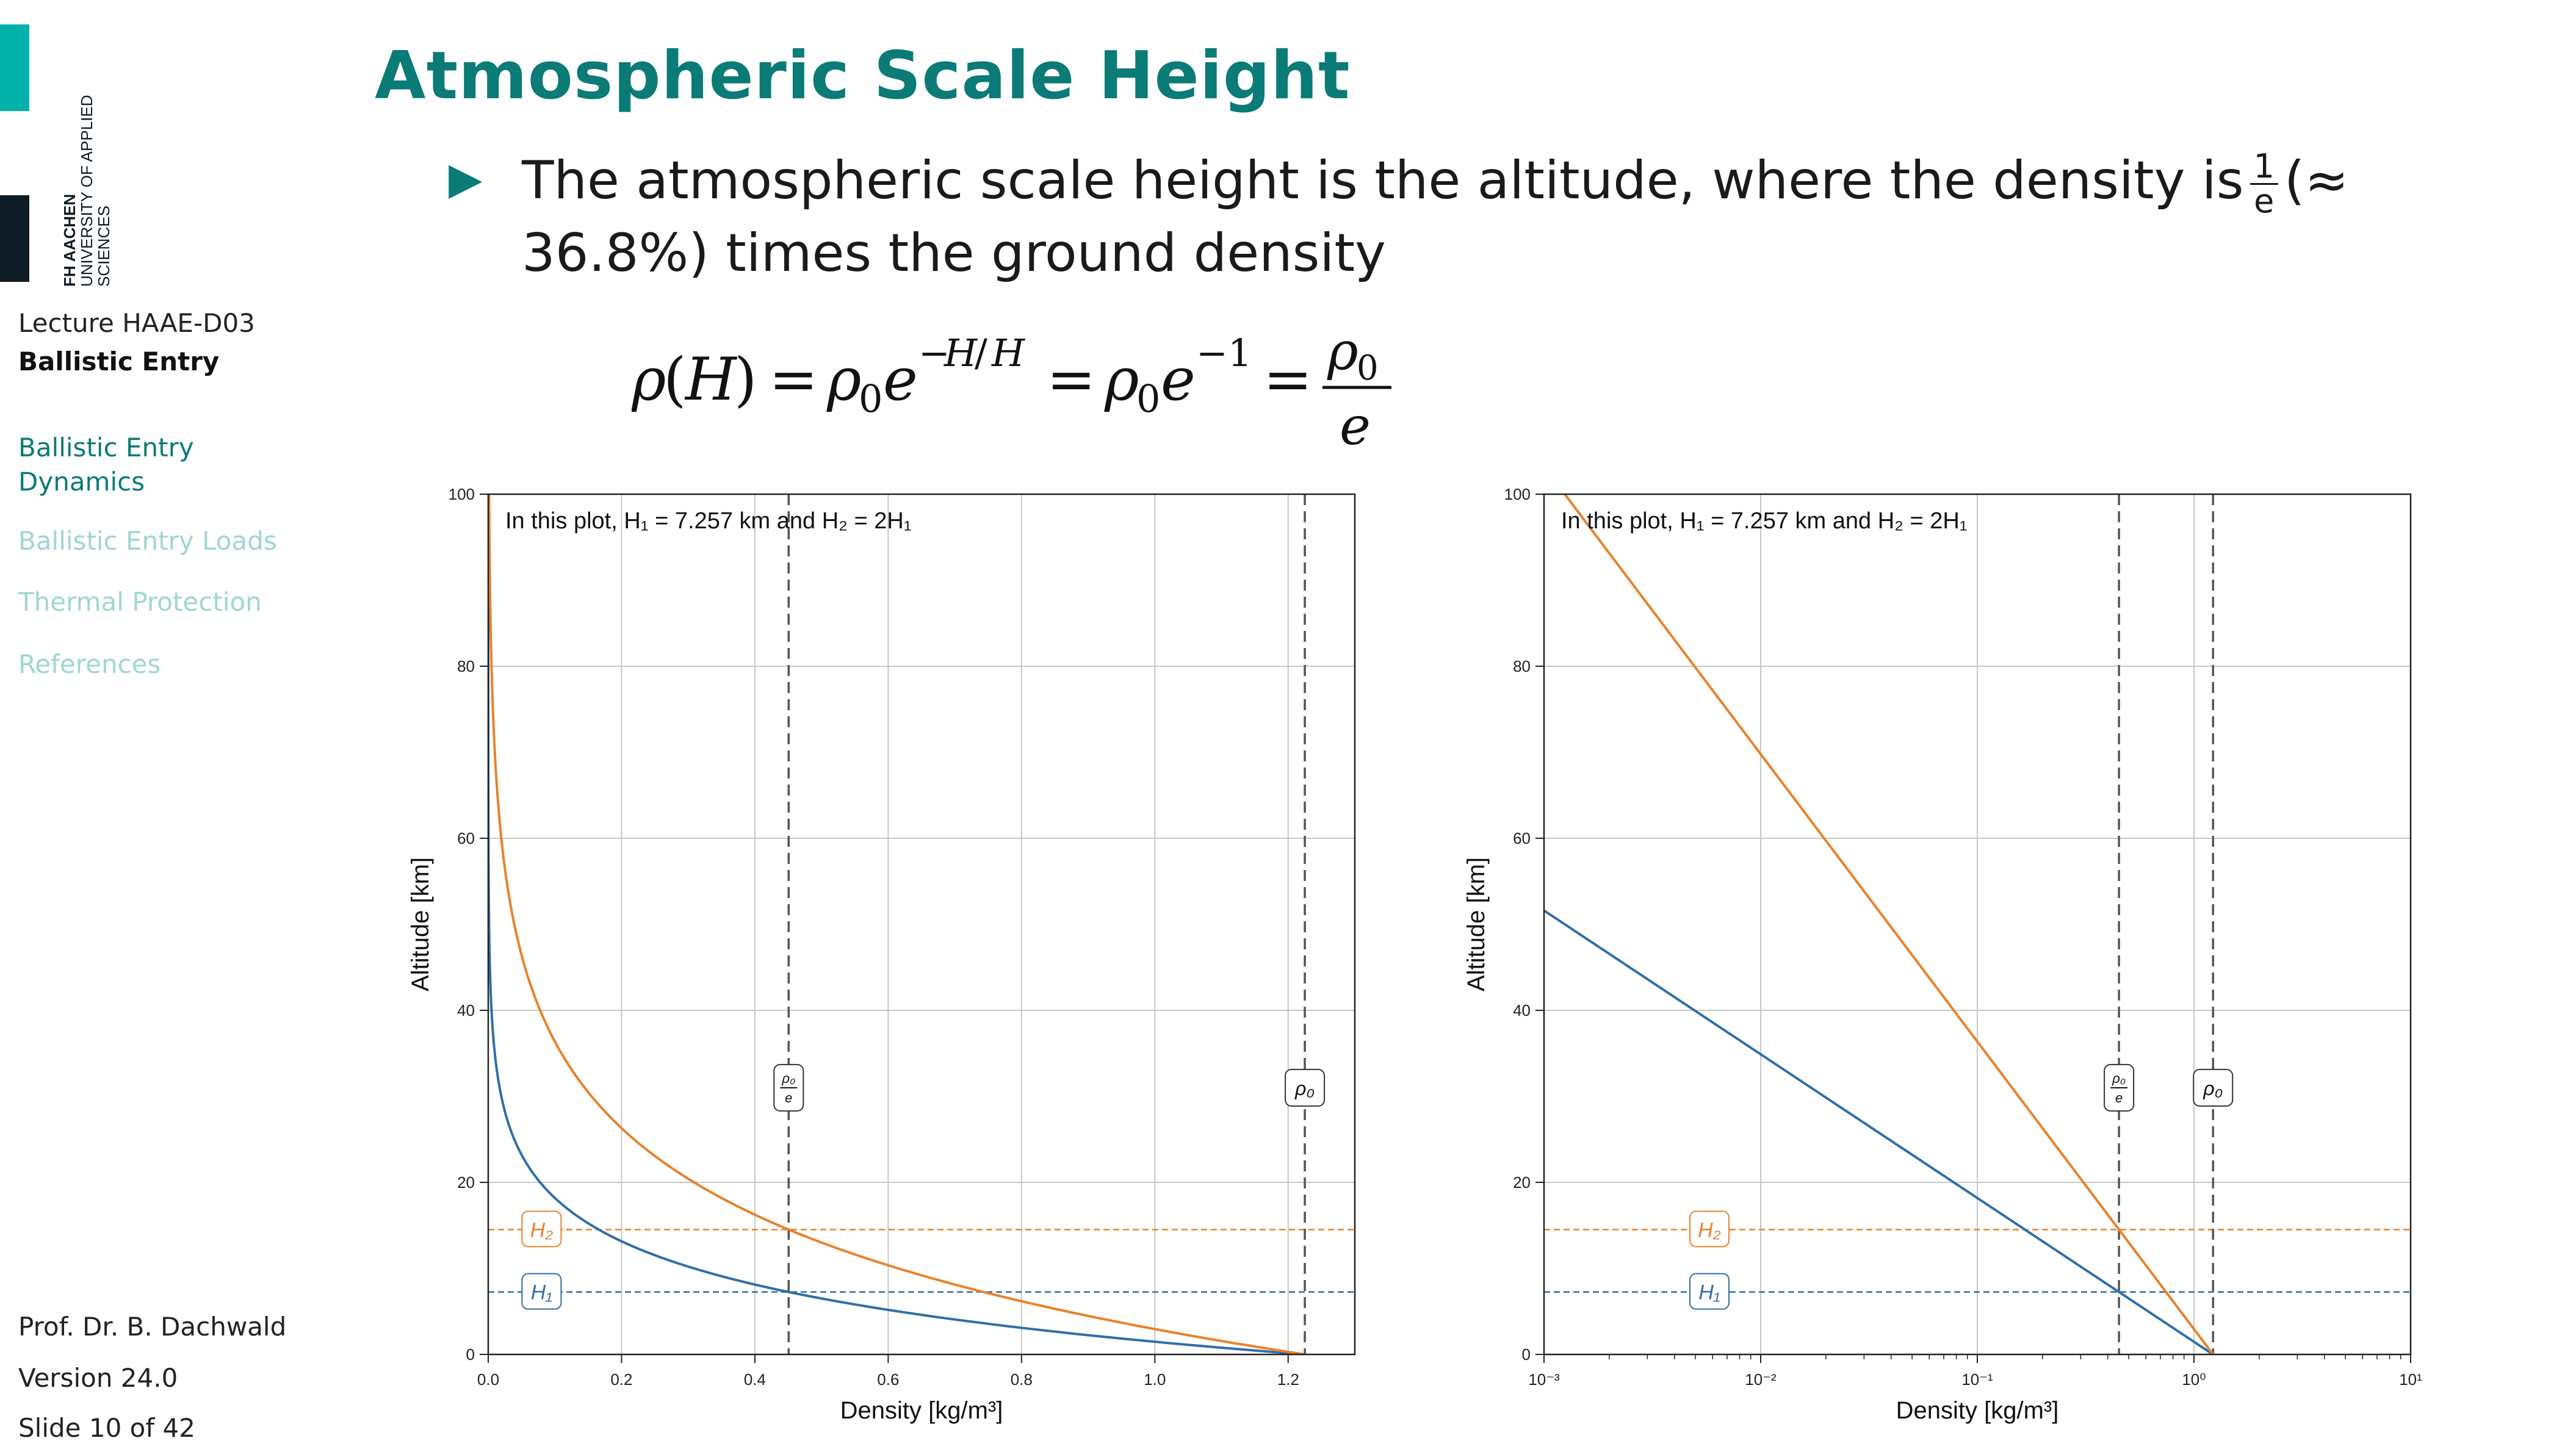 This screenshot has width=2576, height=1449. Describe the element at coordinates (470, 1354) in the screenshot. I see `chart1-y-tick-label-0: 0` at that location.